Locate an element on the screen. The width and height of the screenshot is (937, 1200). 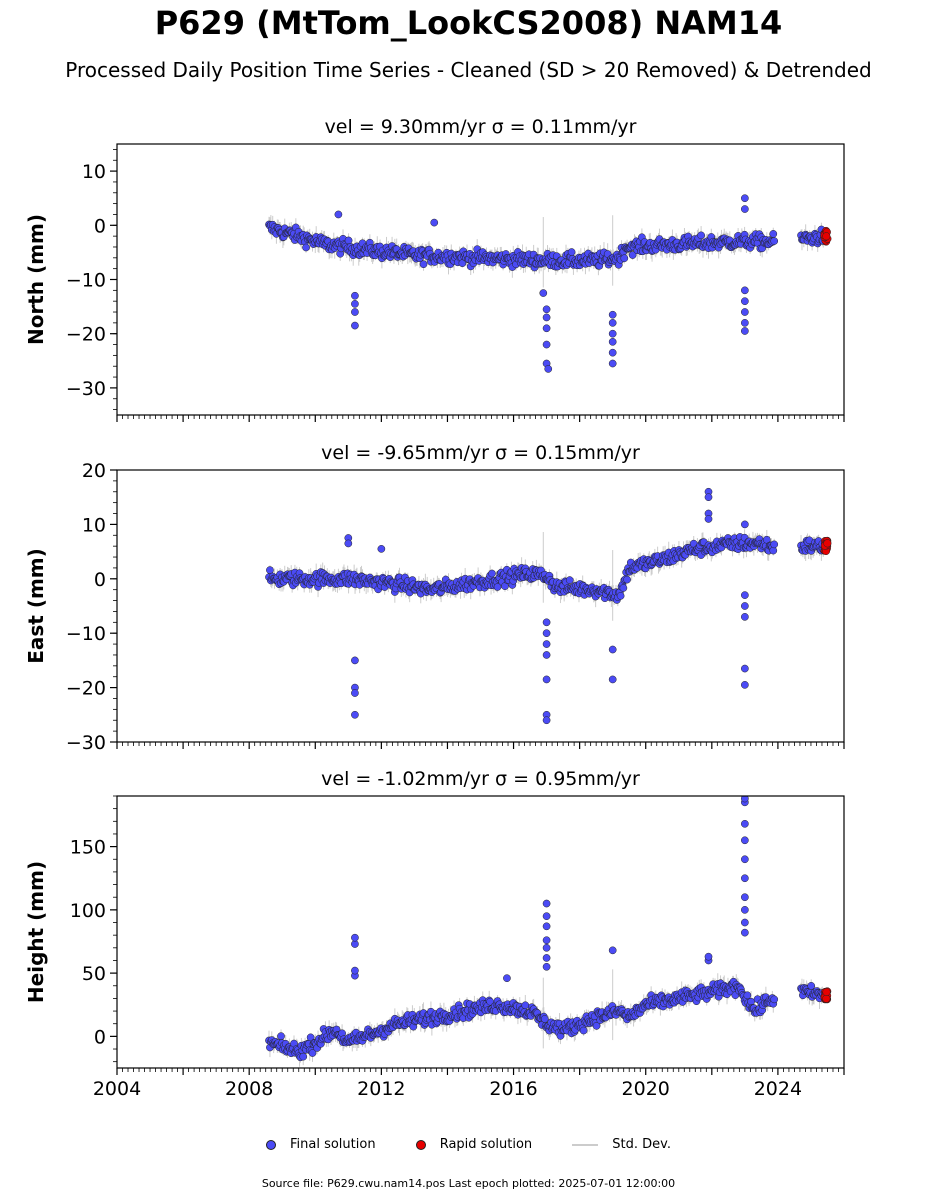
y-axis-label: Height (mm) is located at coordinates (36, 932).